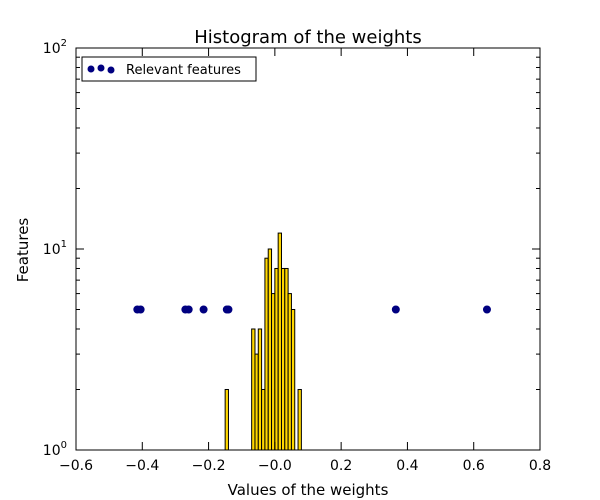  I want to click on y-tick-label: 10⁰, so click(55, 449).